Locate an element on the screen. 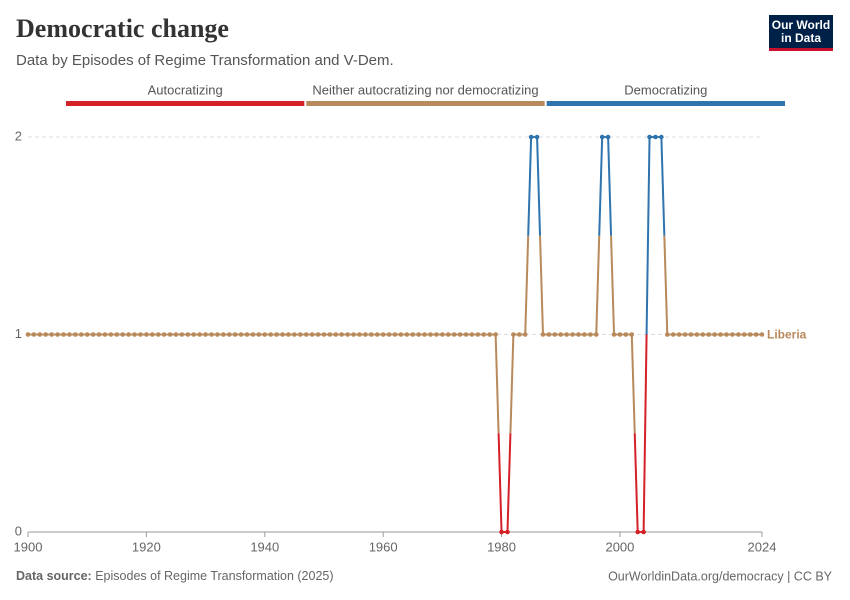 The width and height of the screenshot is (850, 600). y-tick-label: 1 is located at coordinates (18, 333).